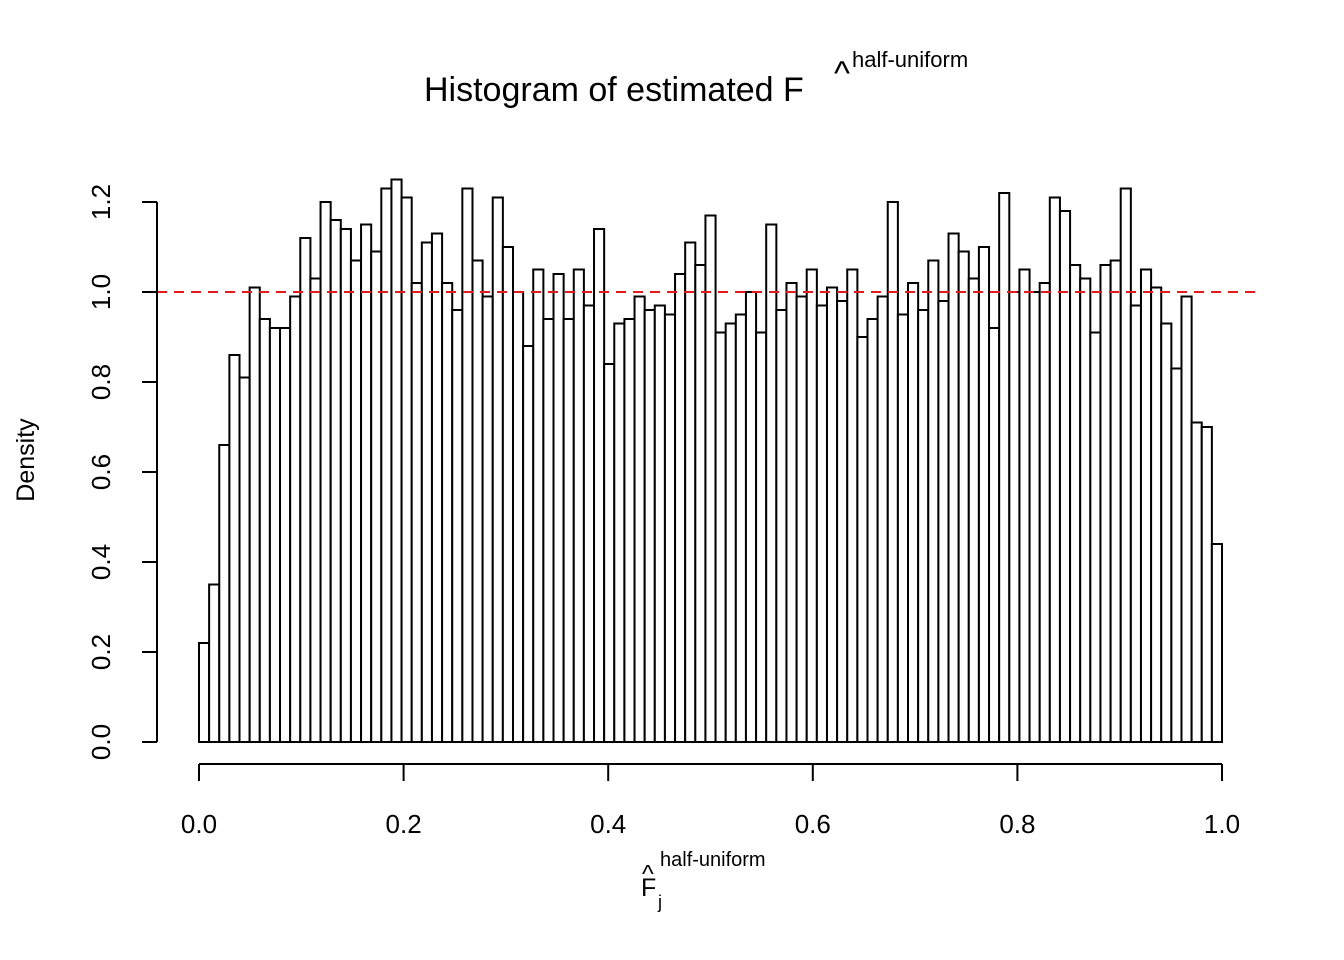 The height and width of the screenshot is (960, 1344). I want to click on x-axis-label-symbol: F, so click(648, 888).